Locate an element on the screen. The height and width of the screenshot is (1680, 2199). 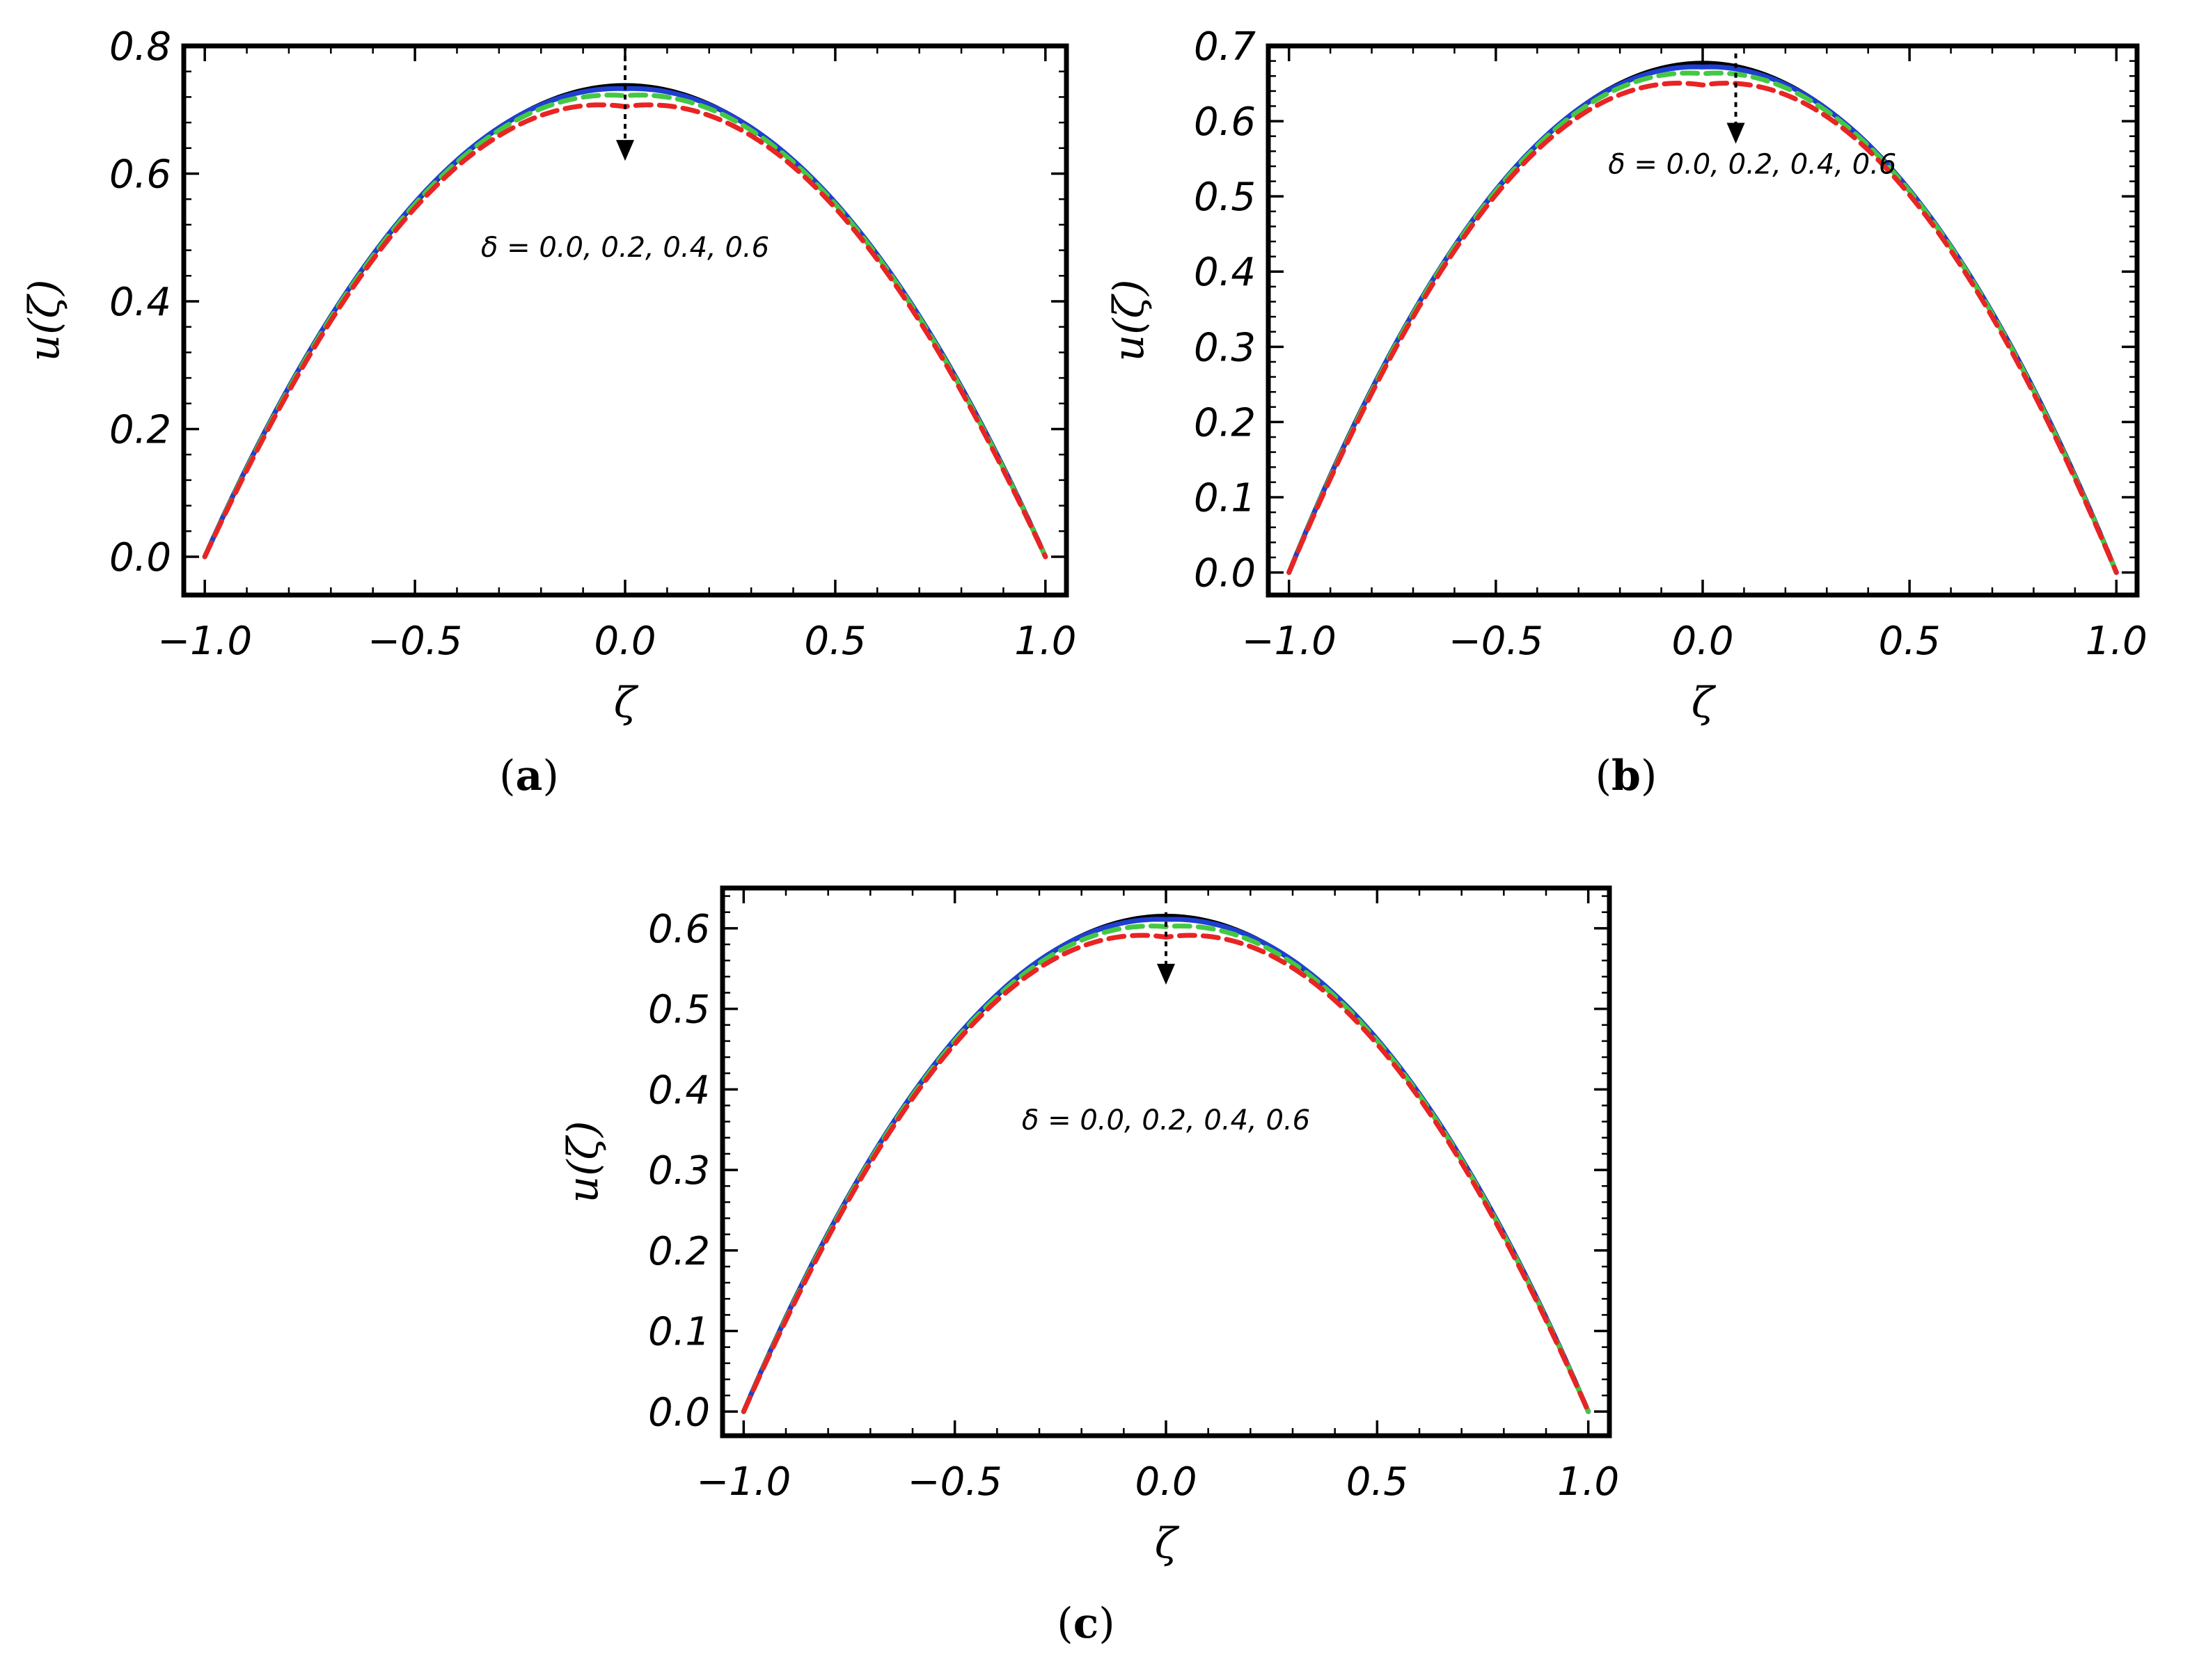
y-tick-label: 0.8 is located at coordinates (140, 47).